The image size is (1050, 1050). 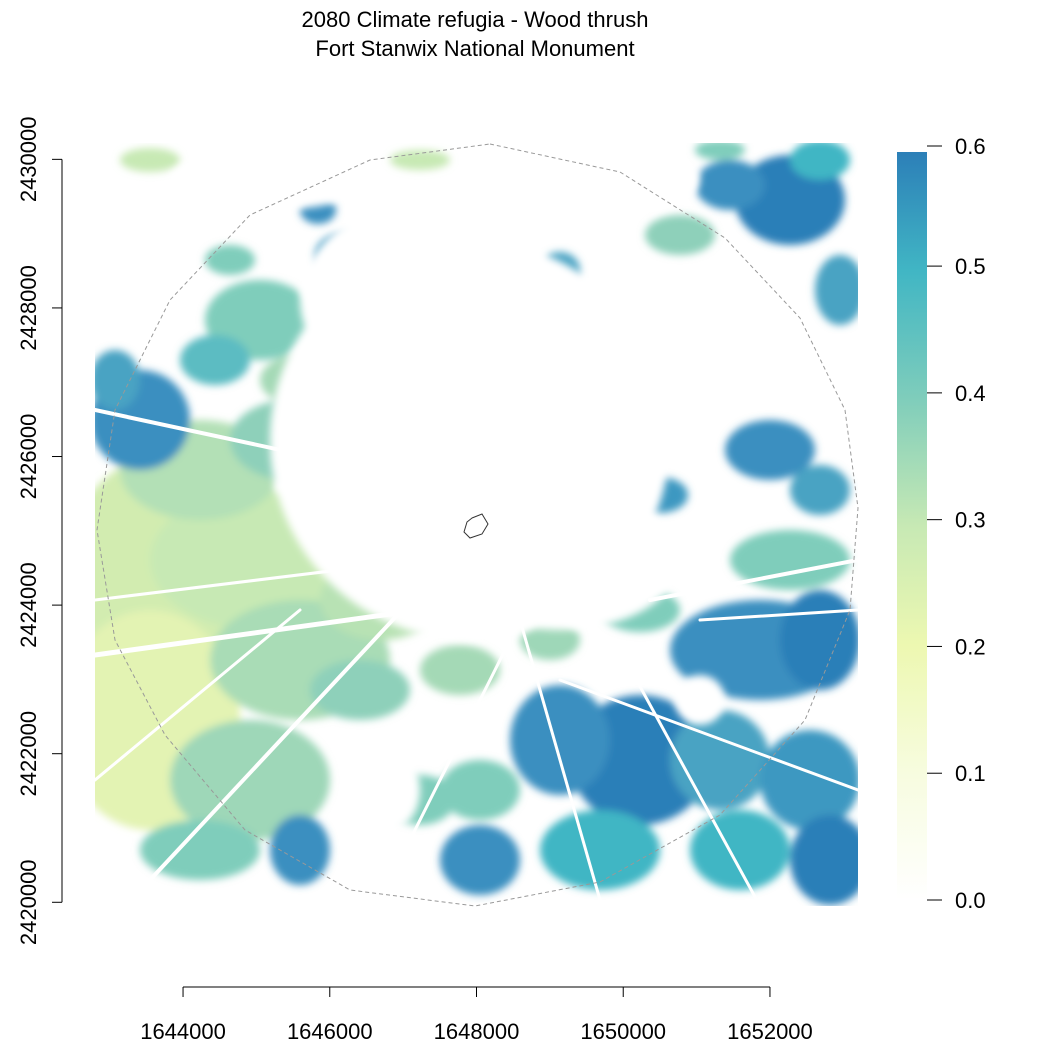 I want to click on y-tick-label: 2420000, so click(x=28, y=902).